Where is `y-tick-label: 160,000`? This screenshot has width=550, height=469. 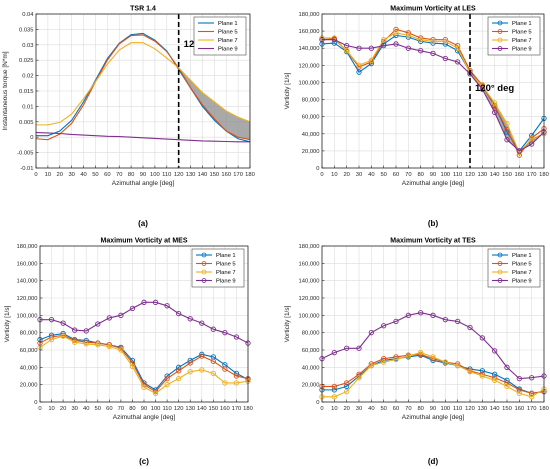 y-tick-label: 160,000 is located at coordinates (309, 32).